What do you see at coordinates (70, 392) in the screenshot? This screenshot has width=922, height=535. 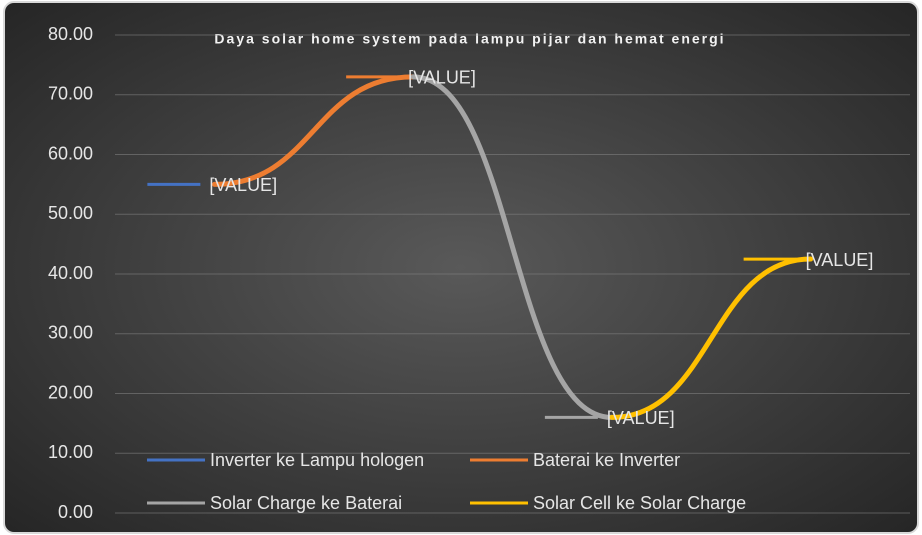 I see `y-tick-label: 20.00` at bounding box center [70, 392].